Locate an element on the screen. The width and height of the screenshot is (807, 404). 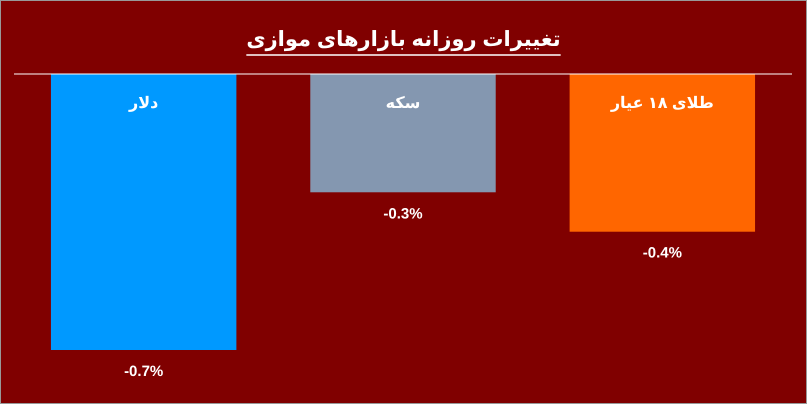
data-label: -0.7% is located at coordinates (144, 371).